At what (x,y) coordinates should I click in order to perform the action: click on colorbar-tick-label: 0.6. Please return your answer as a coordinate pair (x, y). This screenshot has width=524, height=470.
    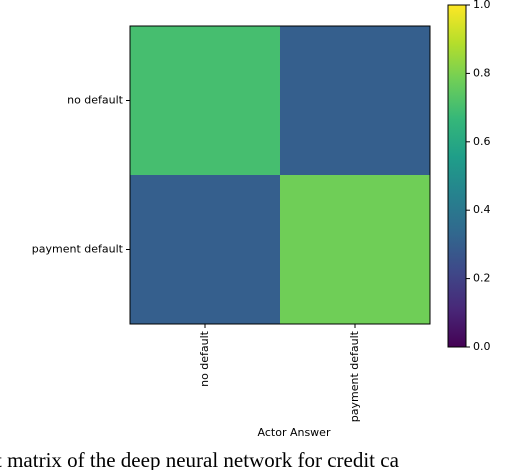
    Looking at the image, I should click on (482, 141).